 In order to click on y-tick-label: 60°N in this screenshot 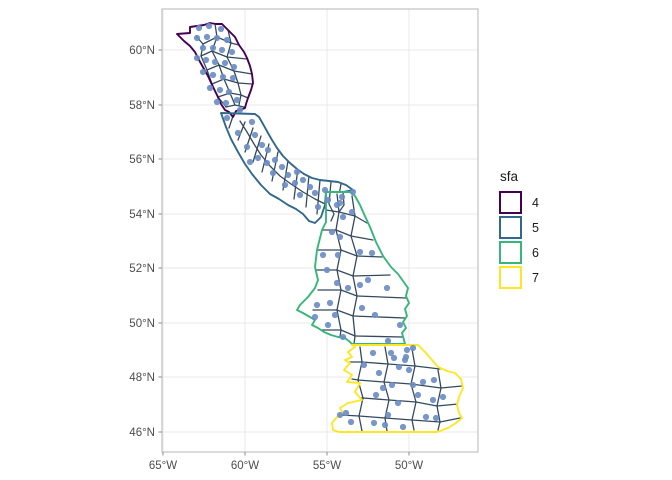, I will do `click(142, 51)`.